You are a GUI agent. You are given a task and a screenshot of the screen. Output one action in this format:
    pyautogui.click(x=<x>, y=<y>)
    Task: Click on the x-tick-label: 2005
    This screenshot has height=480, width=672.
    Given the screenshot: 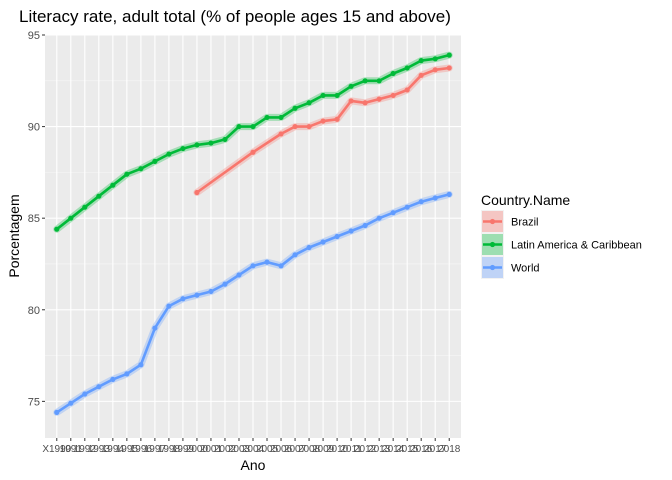 What is the action you would take?
    pyautogui.click(x=267, y=449)
    